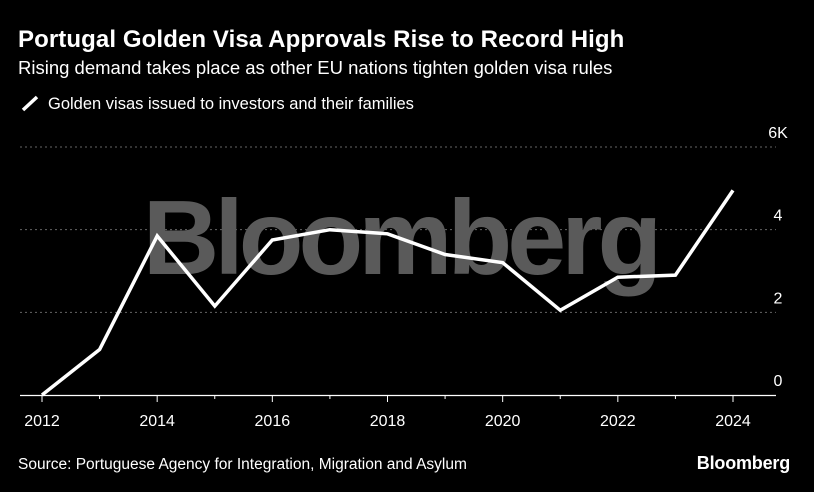 The image size is (814, 492). What do you see at coordinates (778, 298) in the screenshot?
I see `y-tick-label: 2` at bounding box center [778, 298].